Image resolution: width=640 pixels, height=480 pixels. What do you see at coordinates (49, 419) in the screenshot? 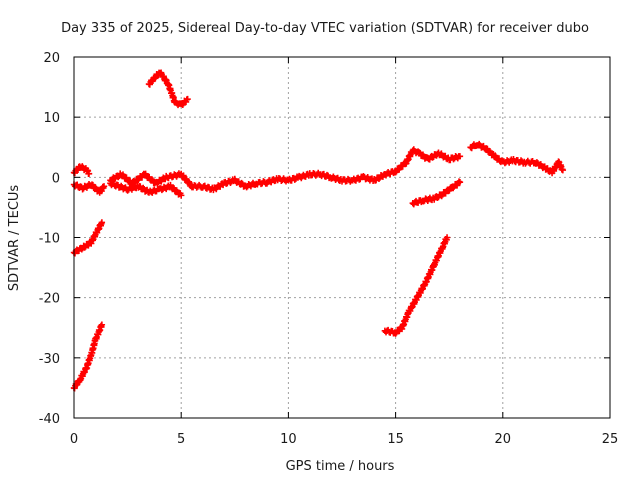
I see `y-tick-label: -40` at bounding box center [49, 419].